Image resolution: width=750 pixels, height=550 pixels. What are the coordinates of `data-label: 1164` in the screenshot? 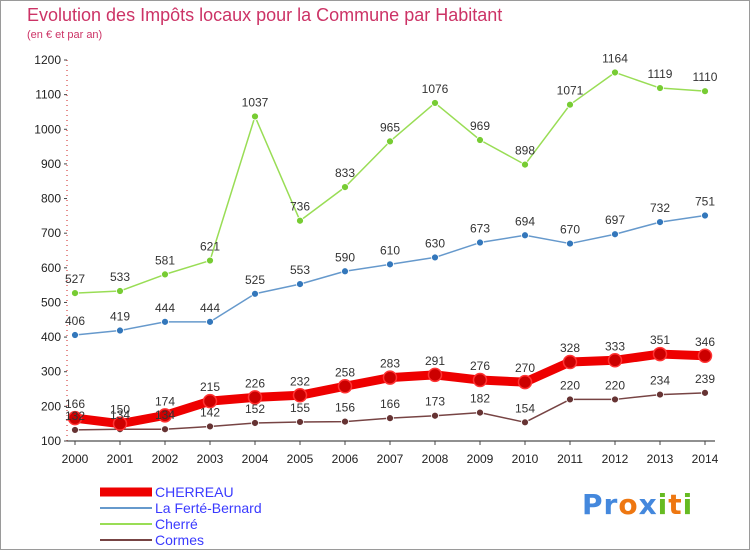 It's located at (615, 58).